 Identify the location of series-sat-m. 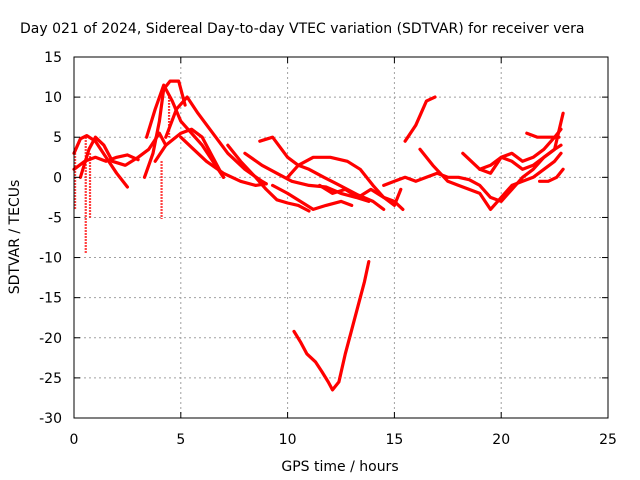
(344, 181).